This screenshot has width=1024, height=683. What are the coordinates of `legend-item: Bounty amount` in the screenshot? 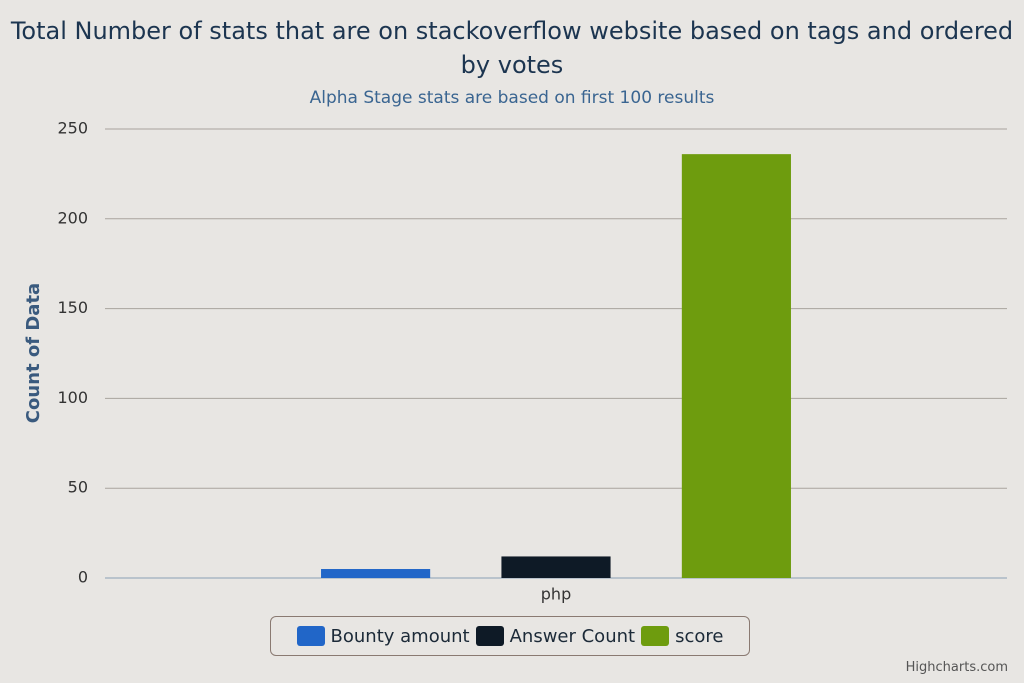 It's located at (383, 636).